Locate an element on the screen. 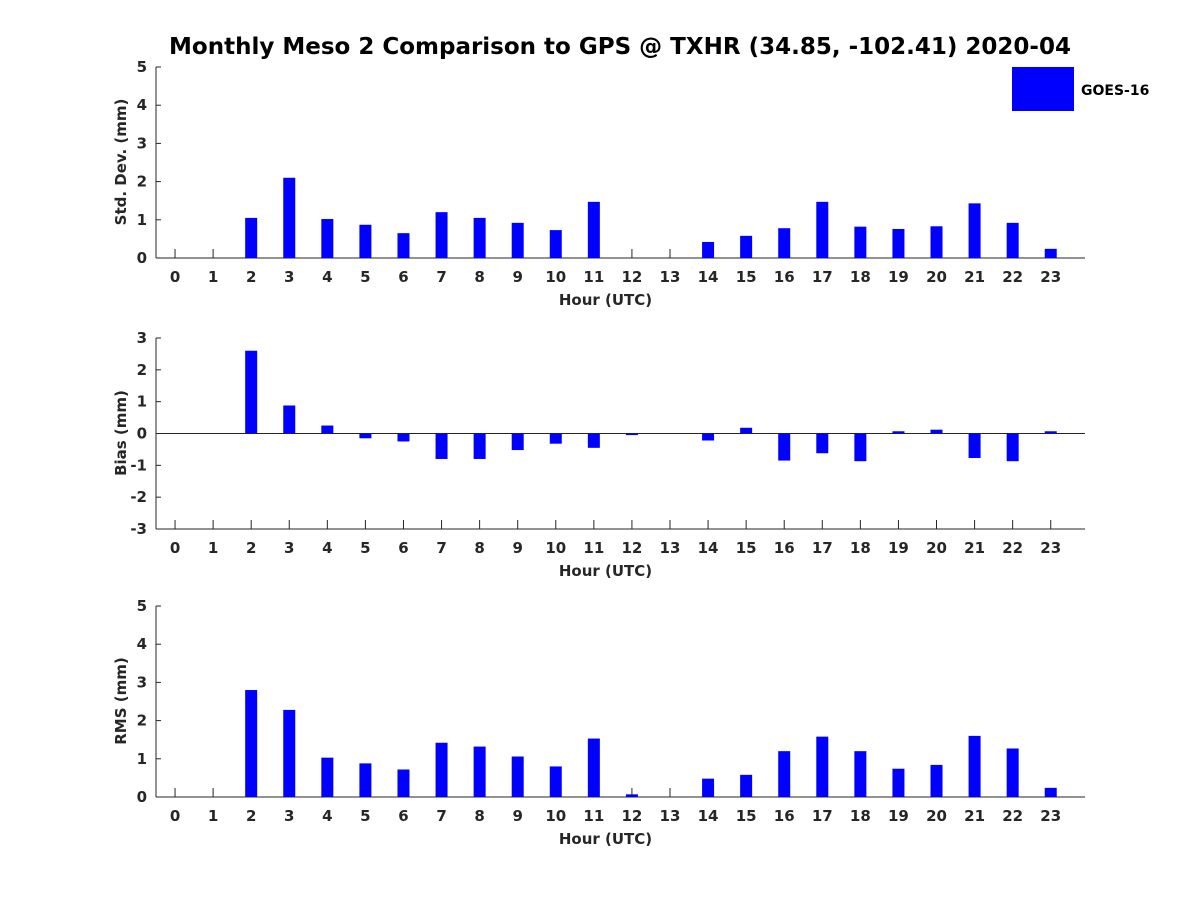 This screenshot has width=1200, height=900. rms-x-tick-label: 12 is located at coordinates (631, 816).